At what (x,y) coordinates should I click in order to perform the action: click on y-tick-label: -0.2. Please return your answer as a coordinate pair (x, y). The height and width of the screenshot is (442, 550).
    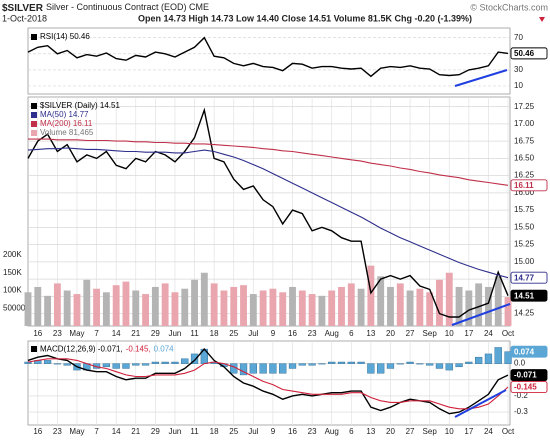
    Looking at the image, I should click on (521, 395).